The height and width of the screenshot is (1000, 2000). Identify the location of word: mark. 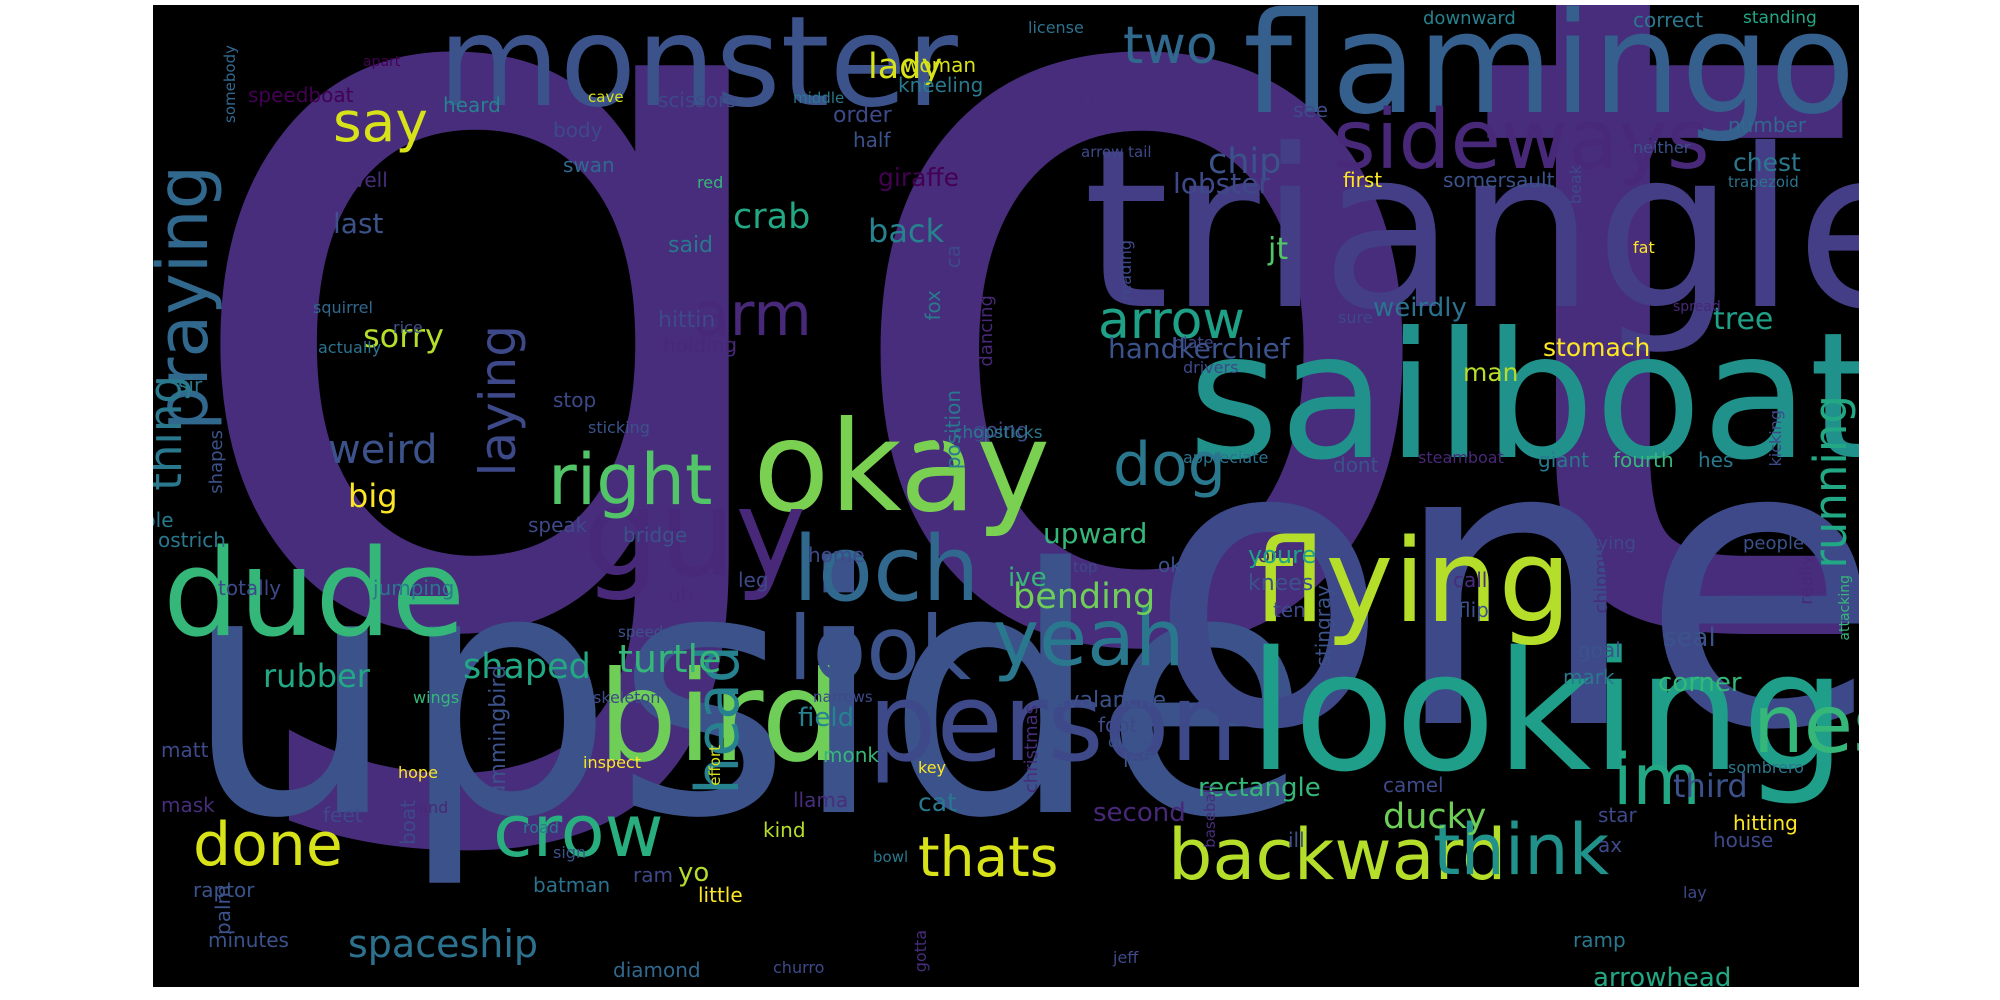
(1589, 677).